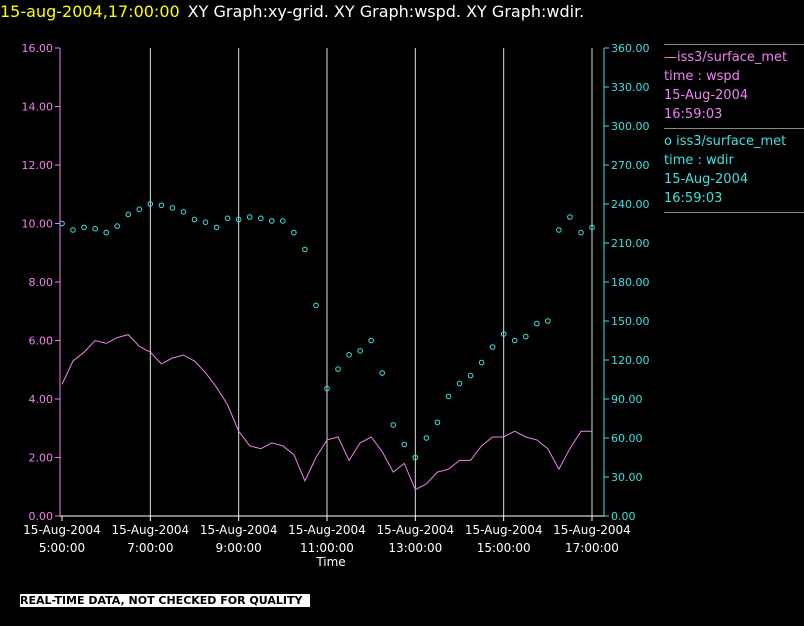 This screenshot has width=804, height=626. Describe the element at coordinates (630, 204) in the screenshot. I see `y-right-tick-label: 240.00` at that location.